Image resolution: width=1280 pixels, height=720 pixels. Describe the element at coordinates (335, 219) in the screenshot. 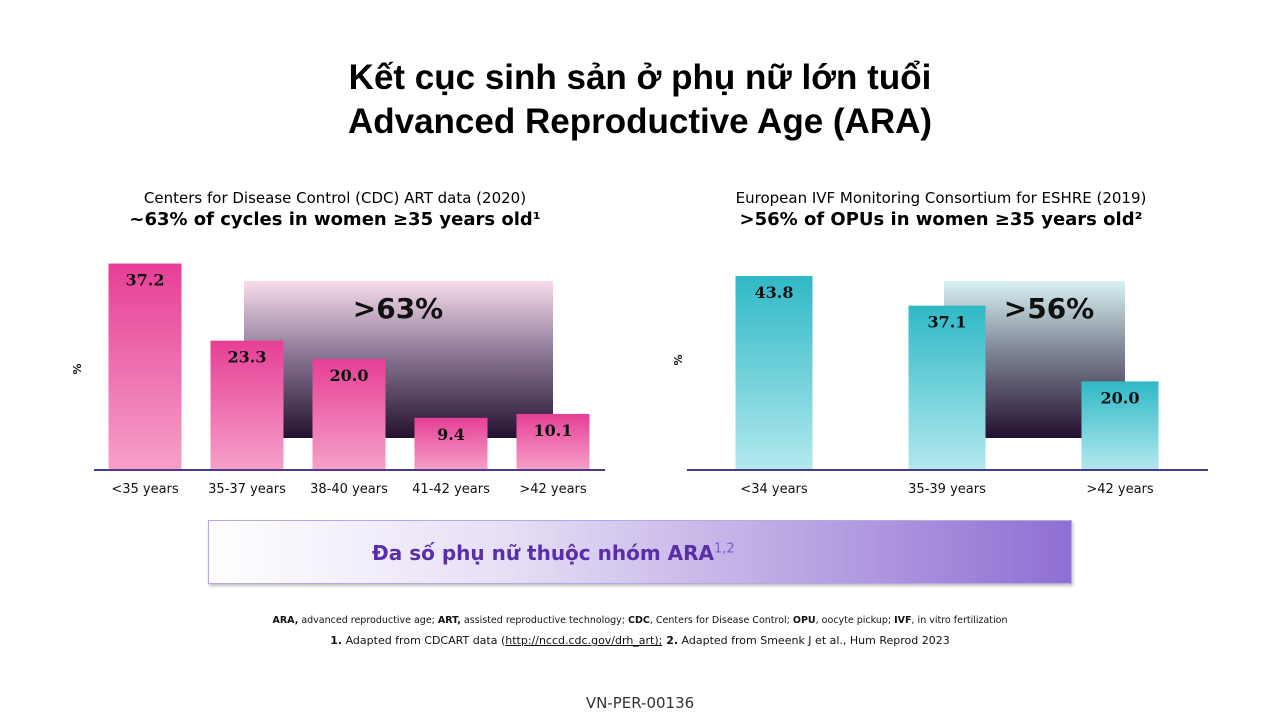

I see `left-panel-headline: ~63% of cycles in women ≥35 years old¹` at that location.